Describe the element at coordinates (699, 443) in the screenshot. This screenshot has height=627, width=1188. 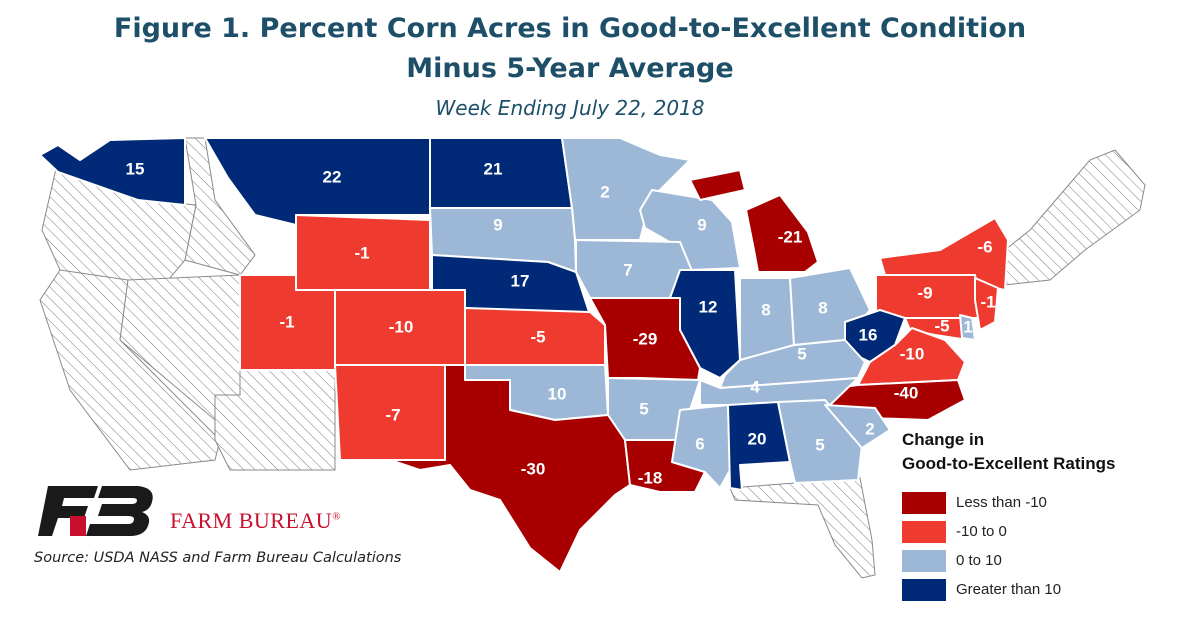
I see `state-value-ms: 6` at that location.